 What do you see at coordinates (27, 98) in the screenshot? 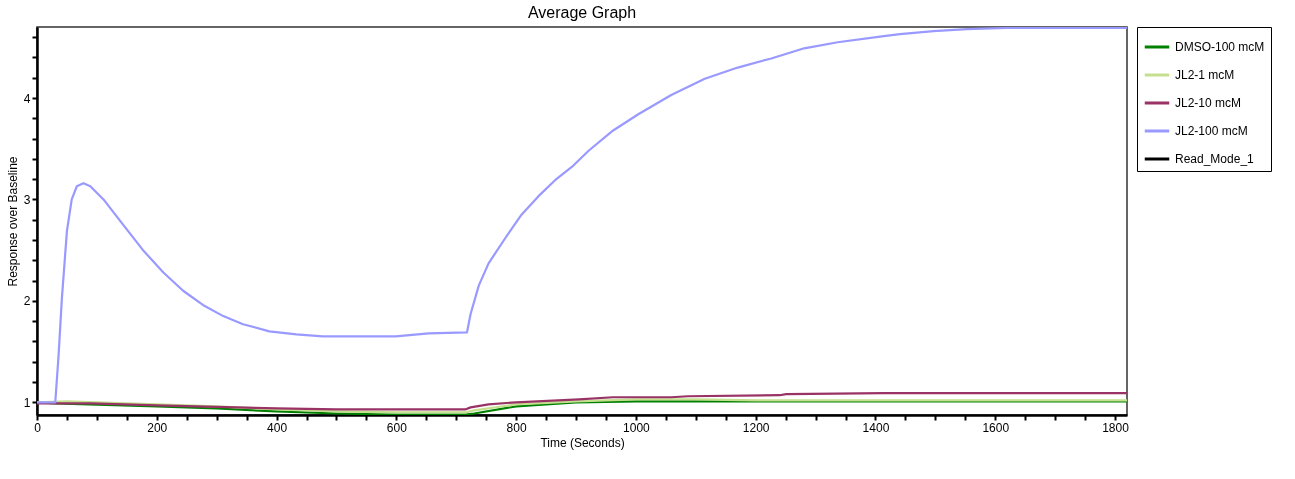
I see `y-tick-label: 4` at bounding box center [27, 98].